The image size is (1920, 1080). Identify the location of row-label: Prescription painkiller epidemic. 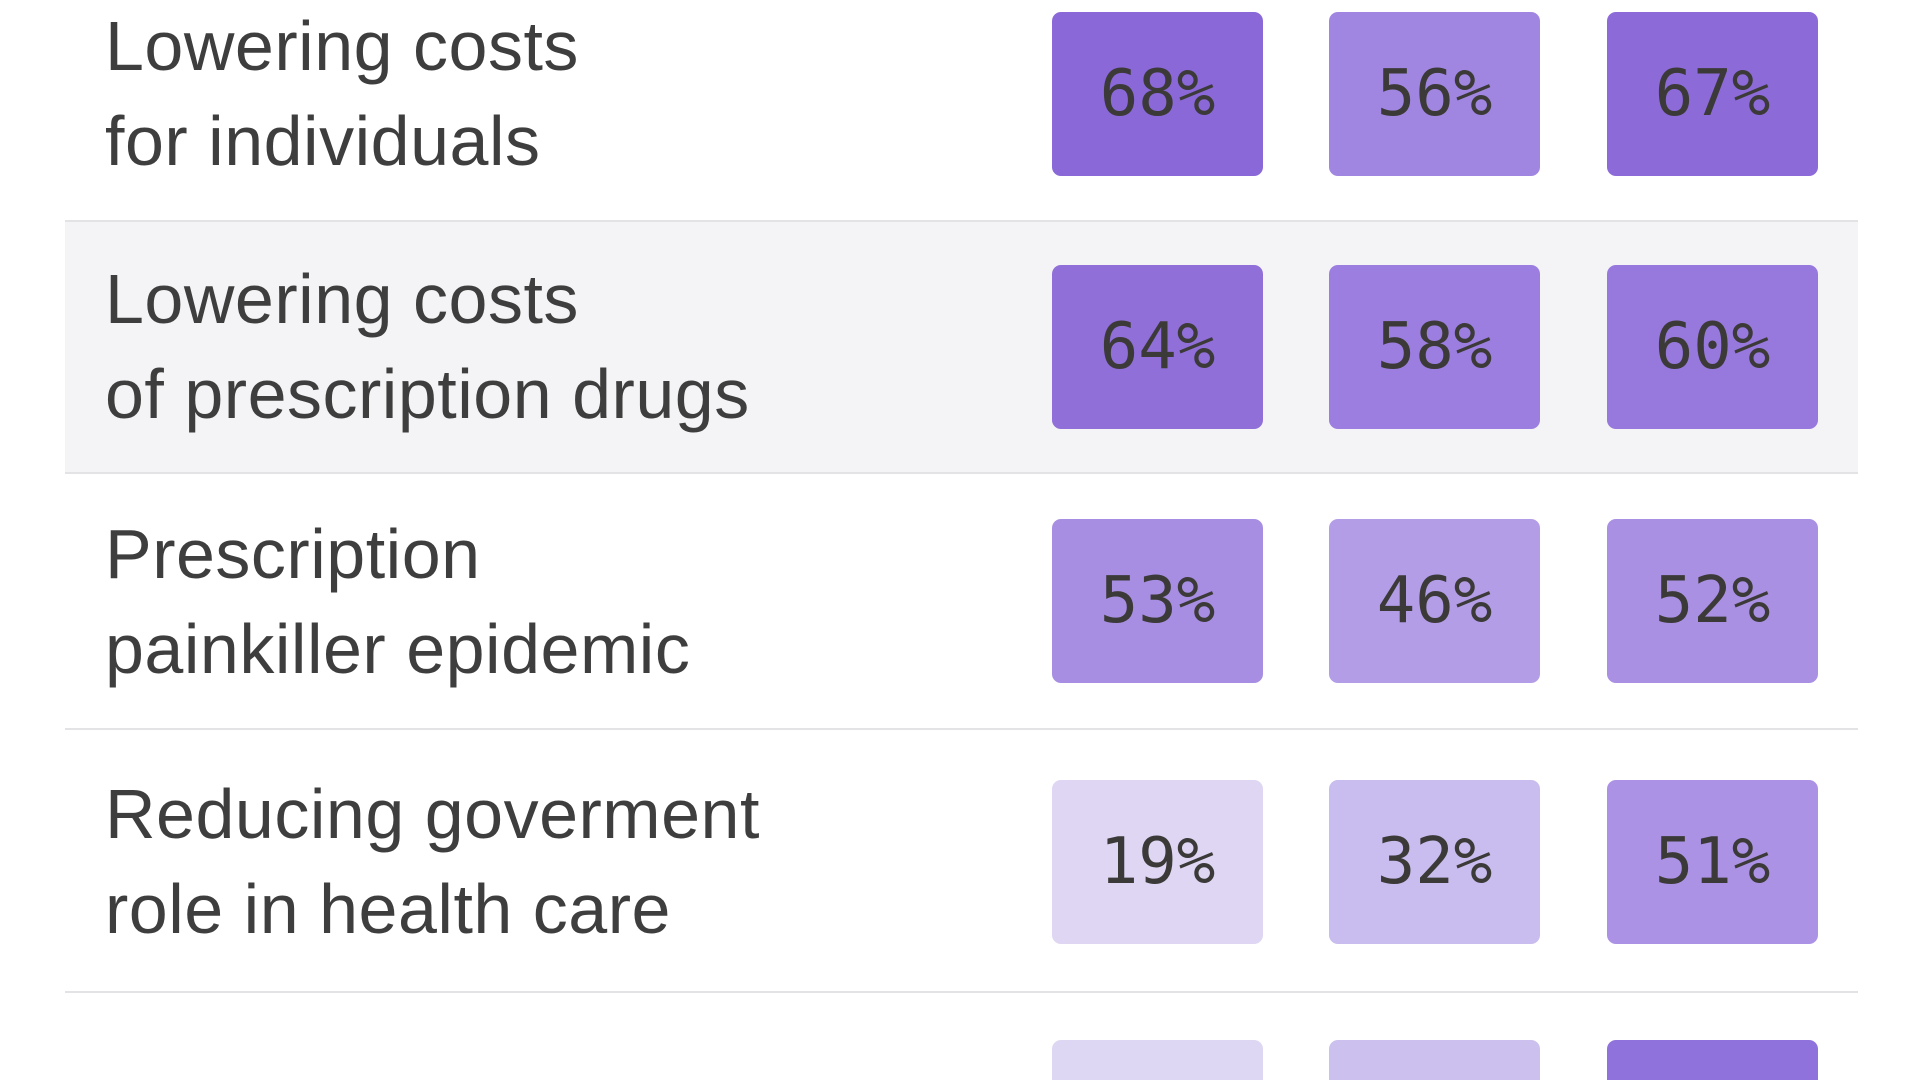
(397, 602).